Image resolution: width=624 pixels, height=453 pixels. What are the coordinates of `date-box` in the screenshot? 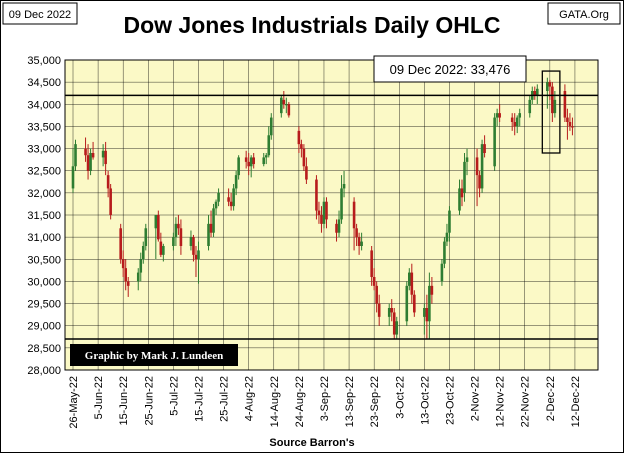 It's located at (40, 13).